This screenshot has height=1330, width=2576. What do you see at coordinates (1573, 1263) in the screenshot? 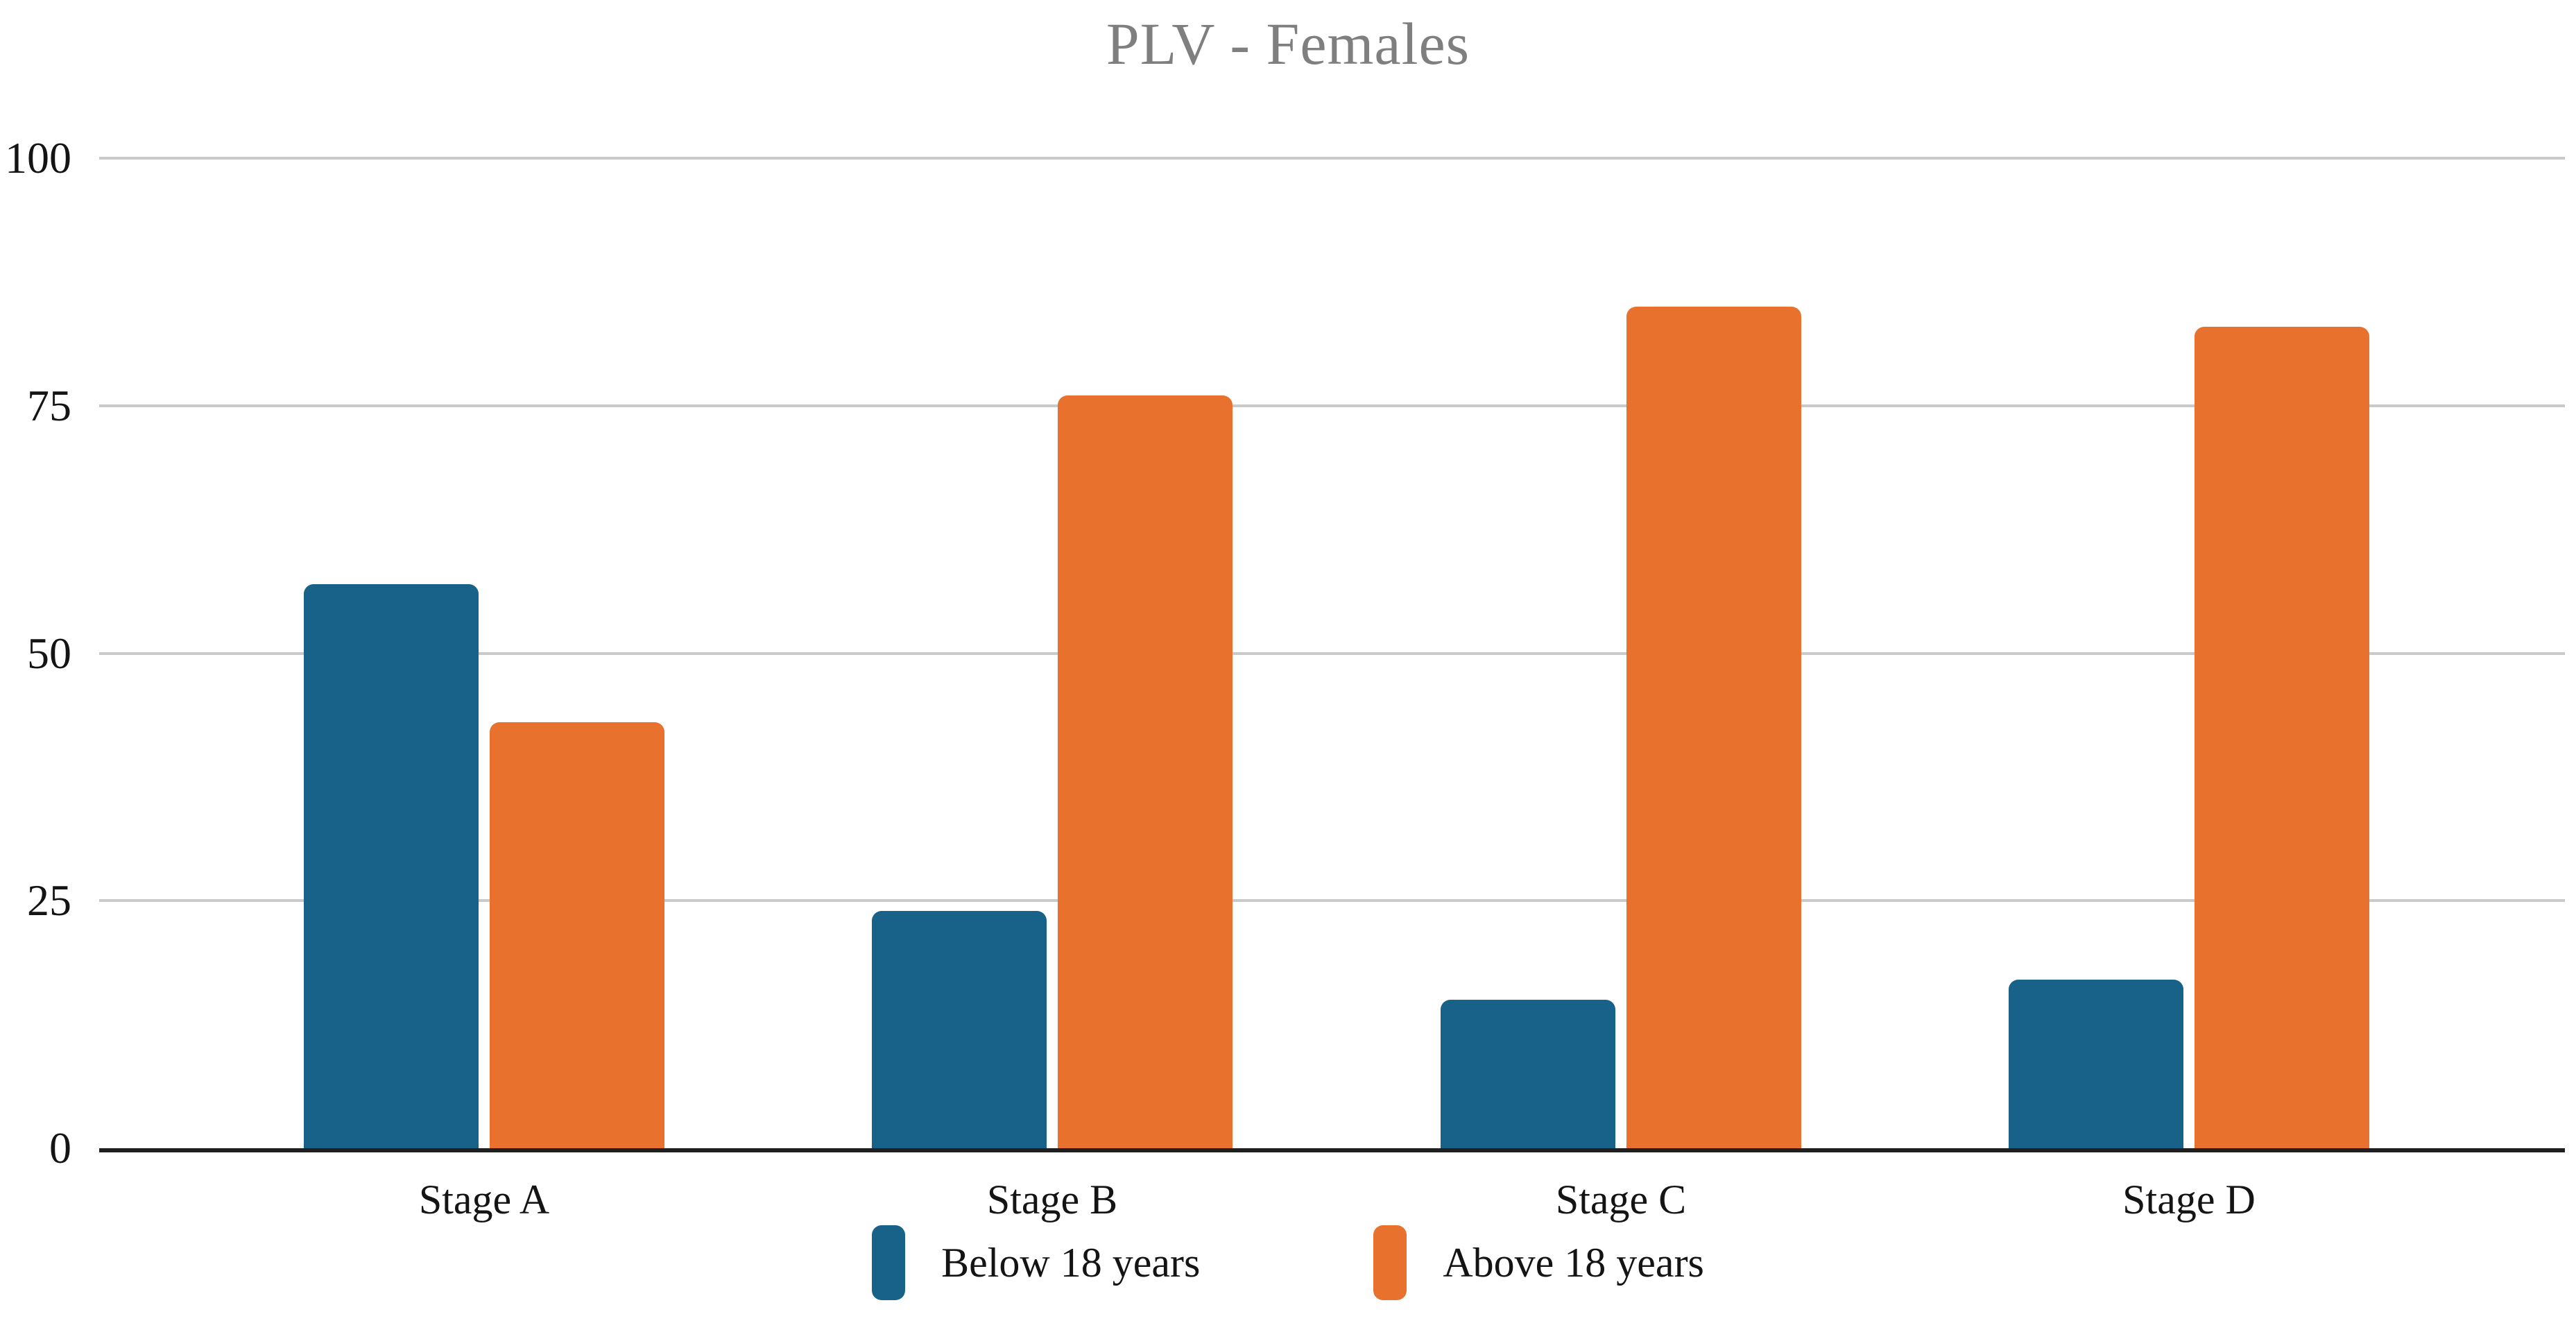
I see `legend-label: Above 18 years` at bounding box center [1573, 1263].